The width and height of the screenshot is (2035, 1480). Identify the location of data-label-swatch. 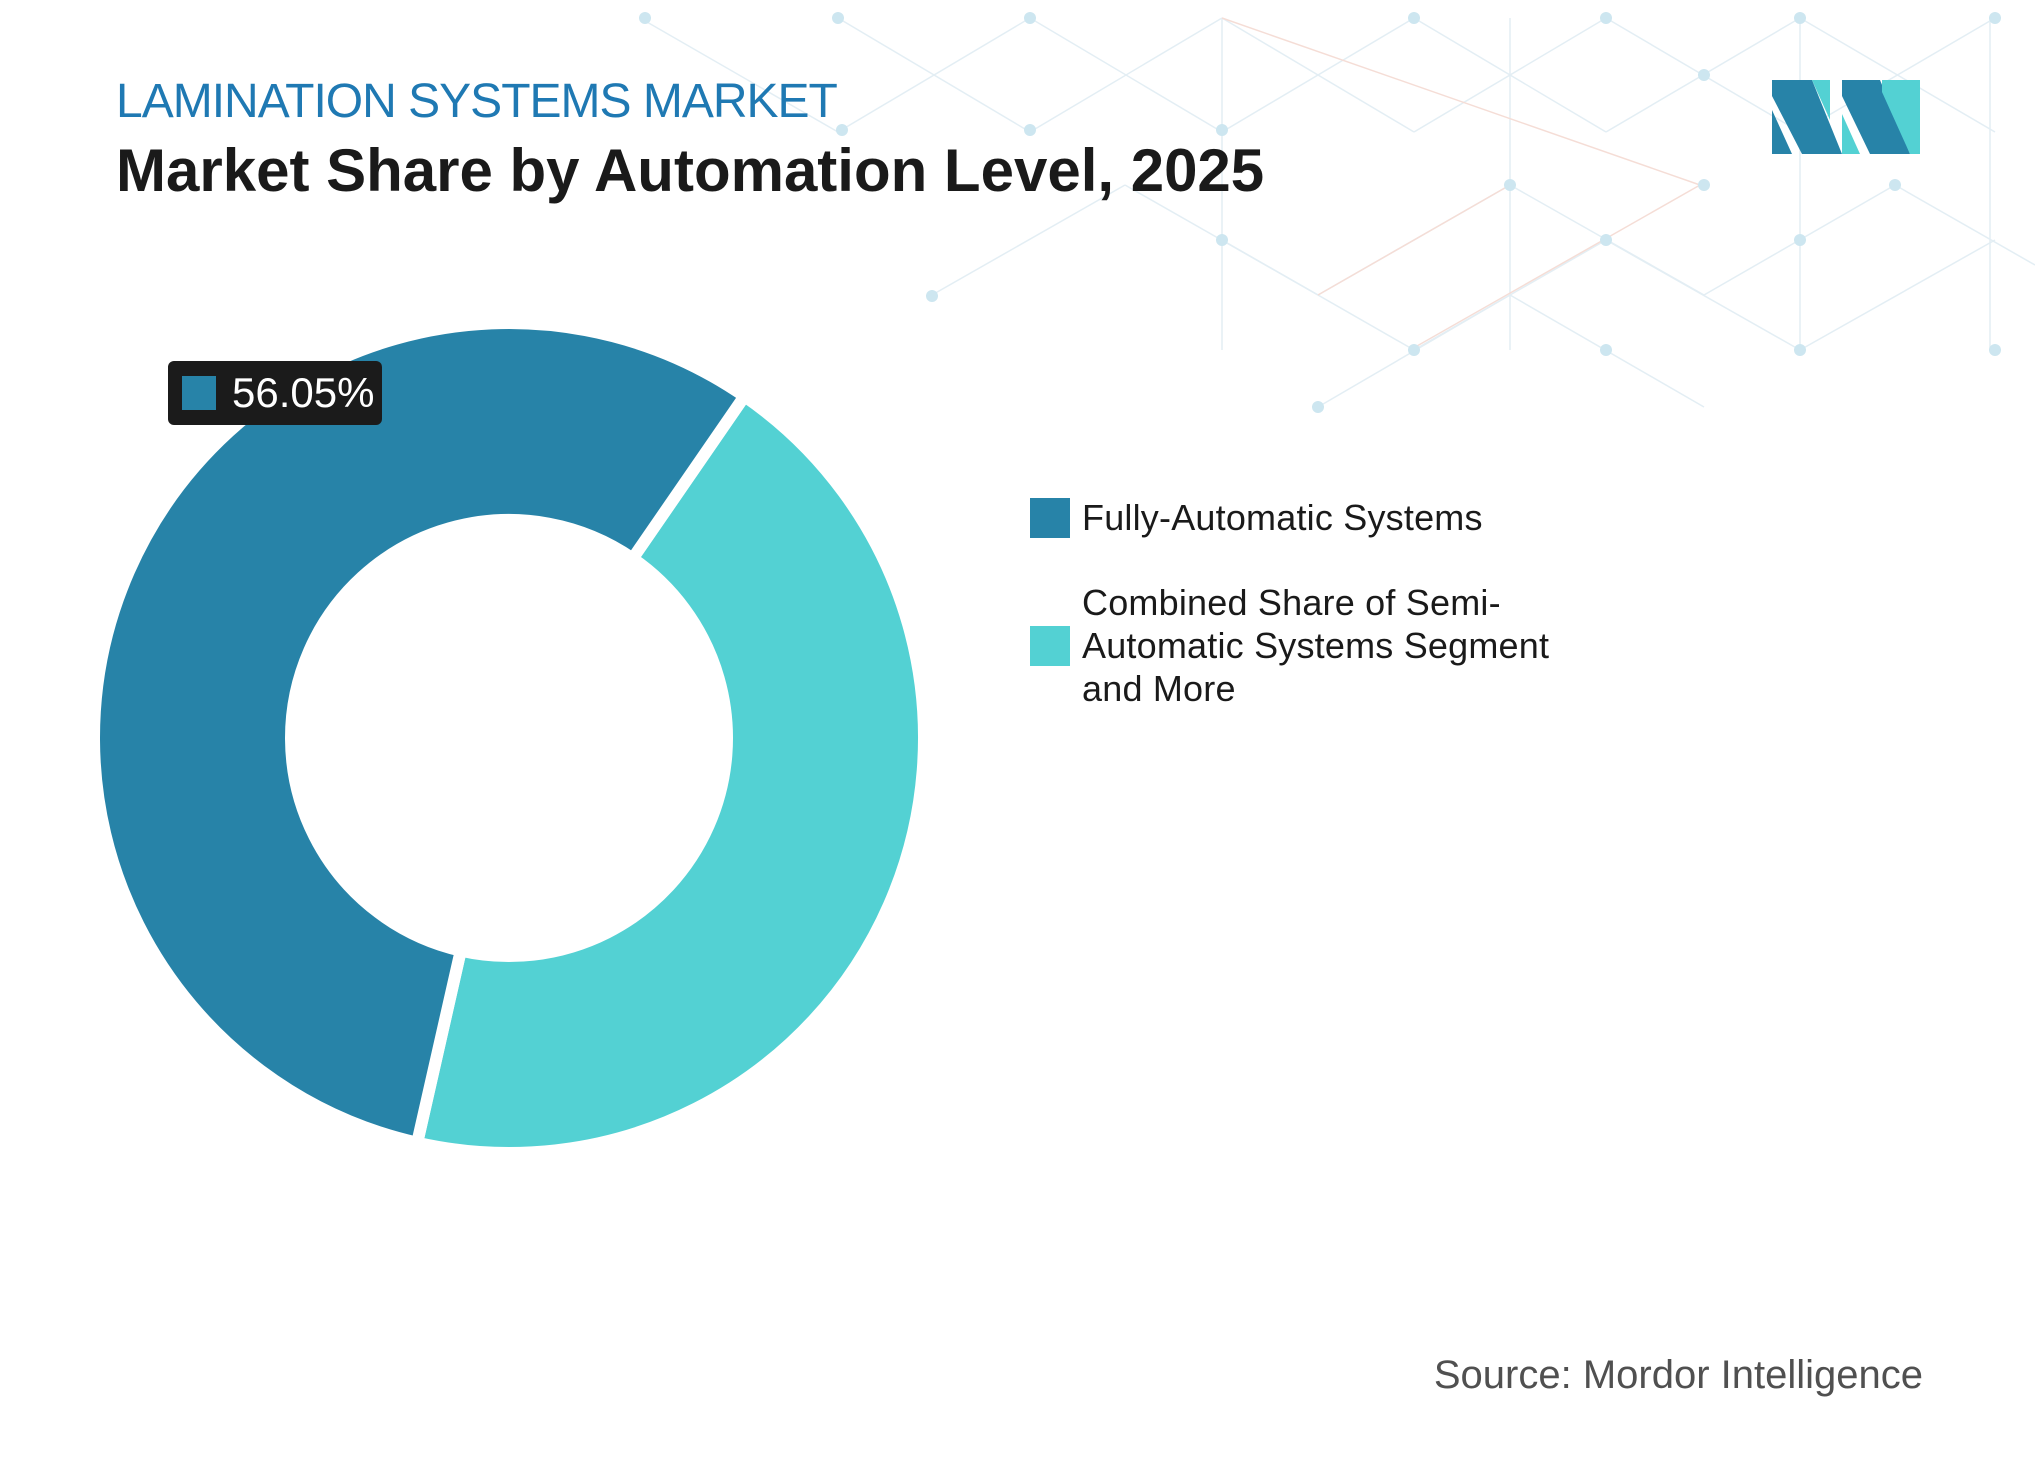
(199, 393).